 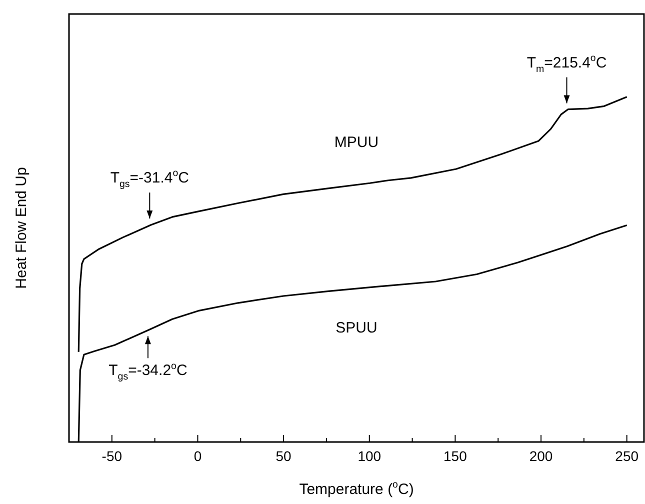 I want to click on x-tick-label: 250, so click(x=627, y=456).